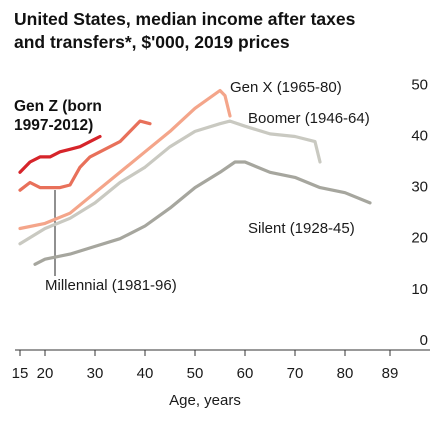  I want to click on series-label: Gen X (1965-80), so click(286, 87).